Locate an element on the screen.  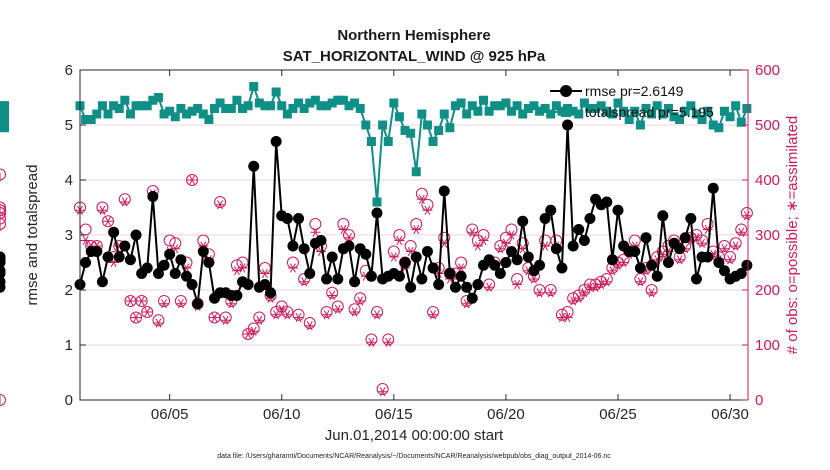
y-right-tick-label: 100 is located at coordinates (767, 345).